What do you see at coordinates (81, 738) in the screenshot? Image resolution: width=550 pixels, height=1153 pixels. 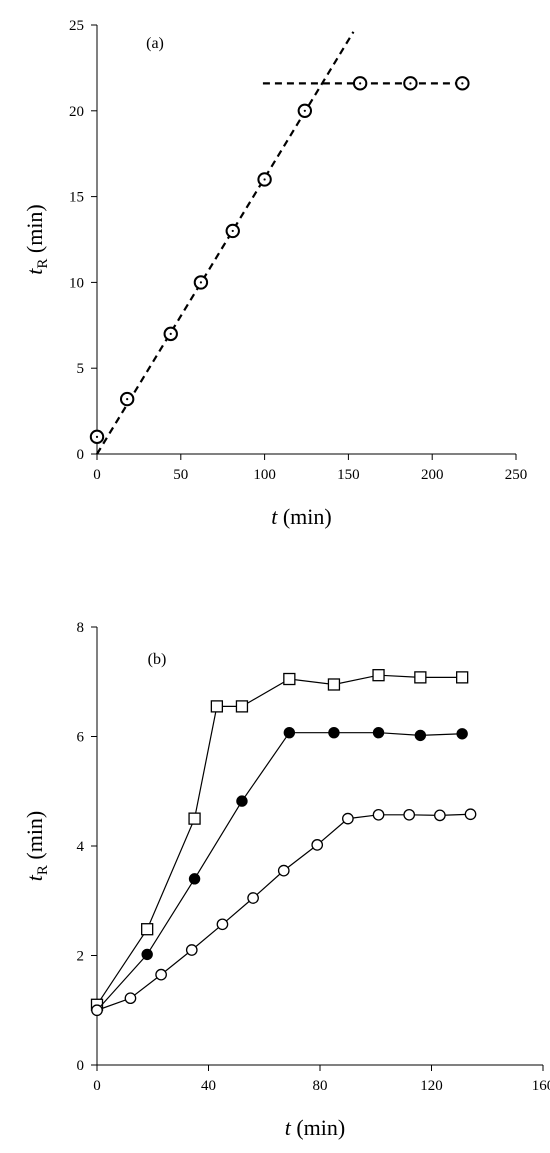 I see `y-tick-label: 6` at bounding box center [81, 738].